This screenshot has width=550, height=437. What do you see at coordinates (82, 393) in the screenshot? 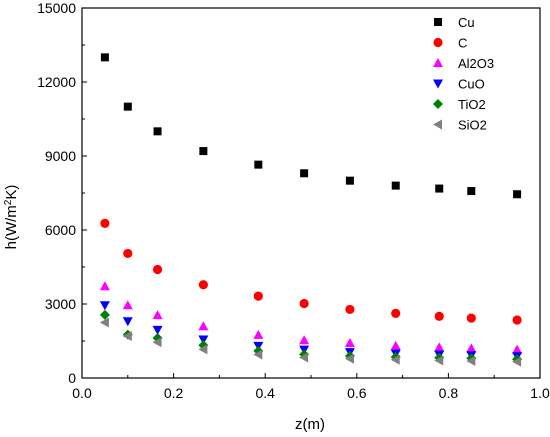
I see `x-tick-label: 0.0` at bounding box center [82, 393].